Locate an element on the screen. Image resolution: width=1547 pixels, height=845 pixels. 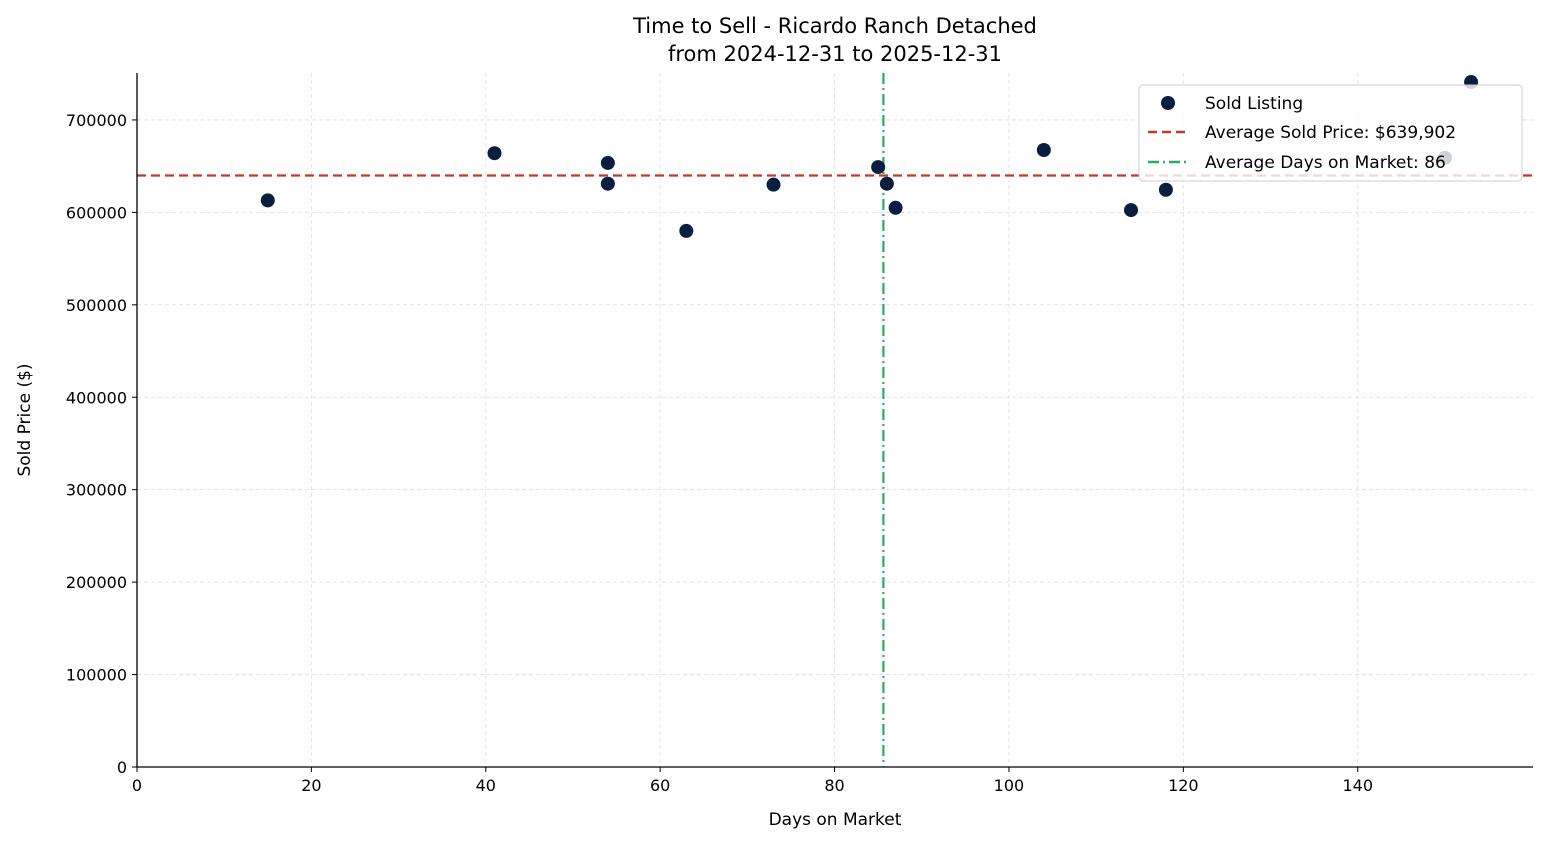
x-tick-label: 100 is located at coordinates (1009, 785).